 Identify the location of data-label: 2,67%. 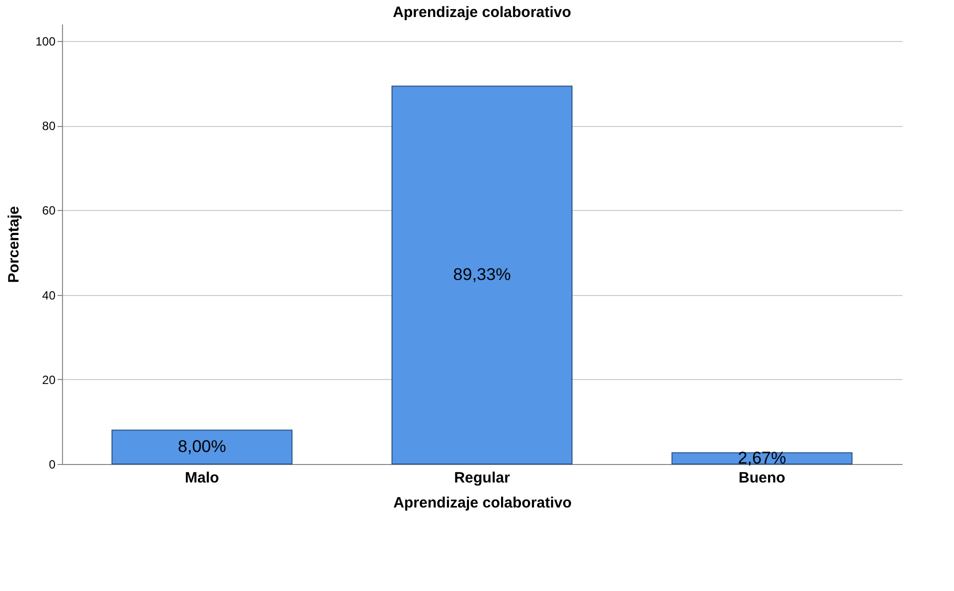
(762, 458).